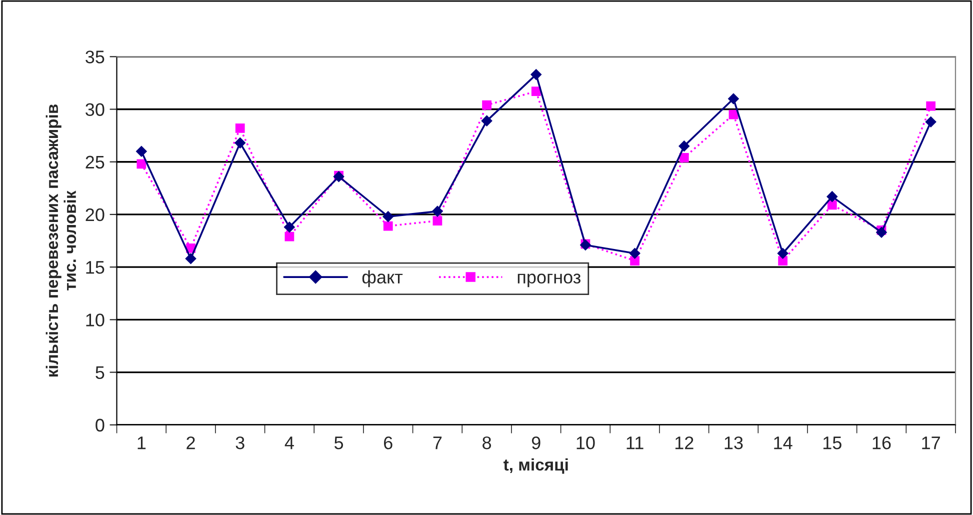 This screenshot has width=973, height=515. Describe the element at coordinates (783, 443) in the screenshot. I see `x-tick-label: 14` at that location.